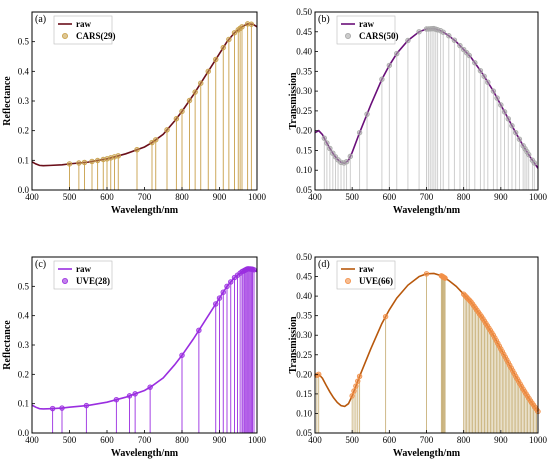 This screenshot has width=550, height=463. I want to click on y-tick-label: 0.35, so click(304, 71).